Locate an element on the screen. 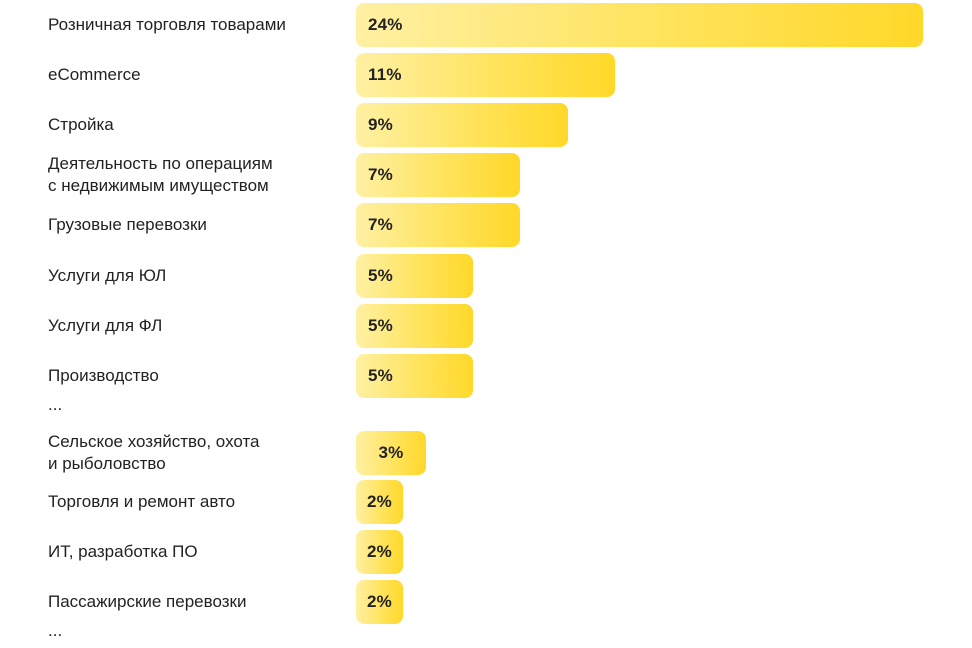  category-label: Розничная торговля товарами is located at coordinates (193, 25).